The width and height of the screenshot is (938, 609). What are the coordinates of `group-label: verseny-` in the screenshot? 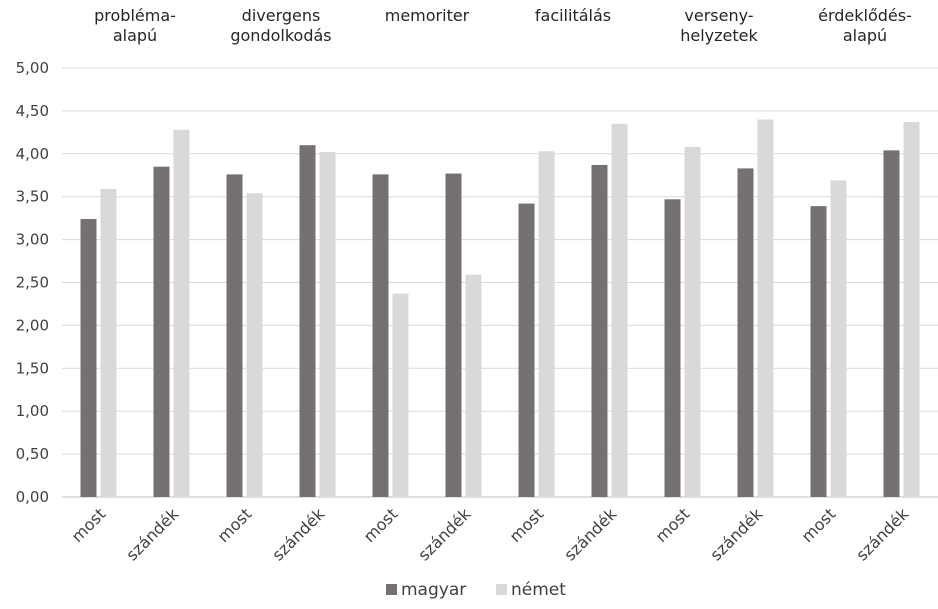 It's located at (718, 15).